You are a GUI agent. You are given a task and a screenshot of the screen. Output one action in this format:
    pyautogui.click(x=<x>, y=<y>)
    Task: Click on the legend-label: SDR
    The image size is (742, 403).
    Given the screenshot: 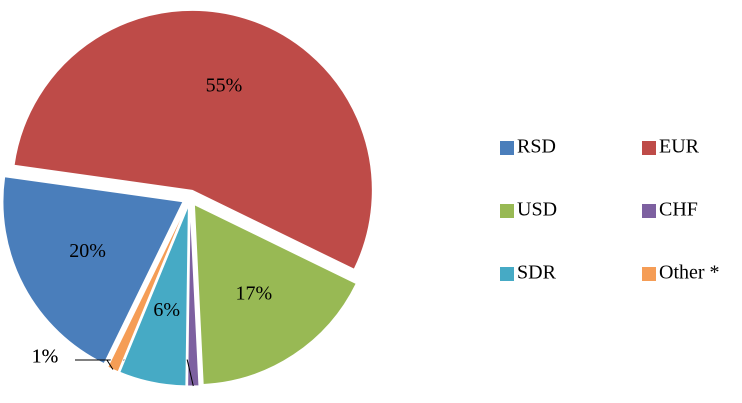 What is the action you would take?
    pyautogui.click(x=537, y=273)
    